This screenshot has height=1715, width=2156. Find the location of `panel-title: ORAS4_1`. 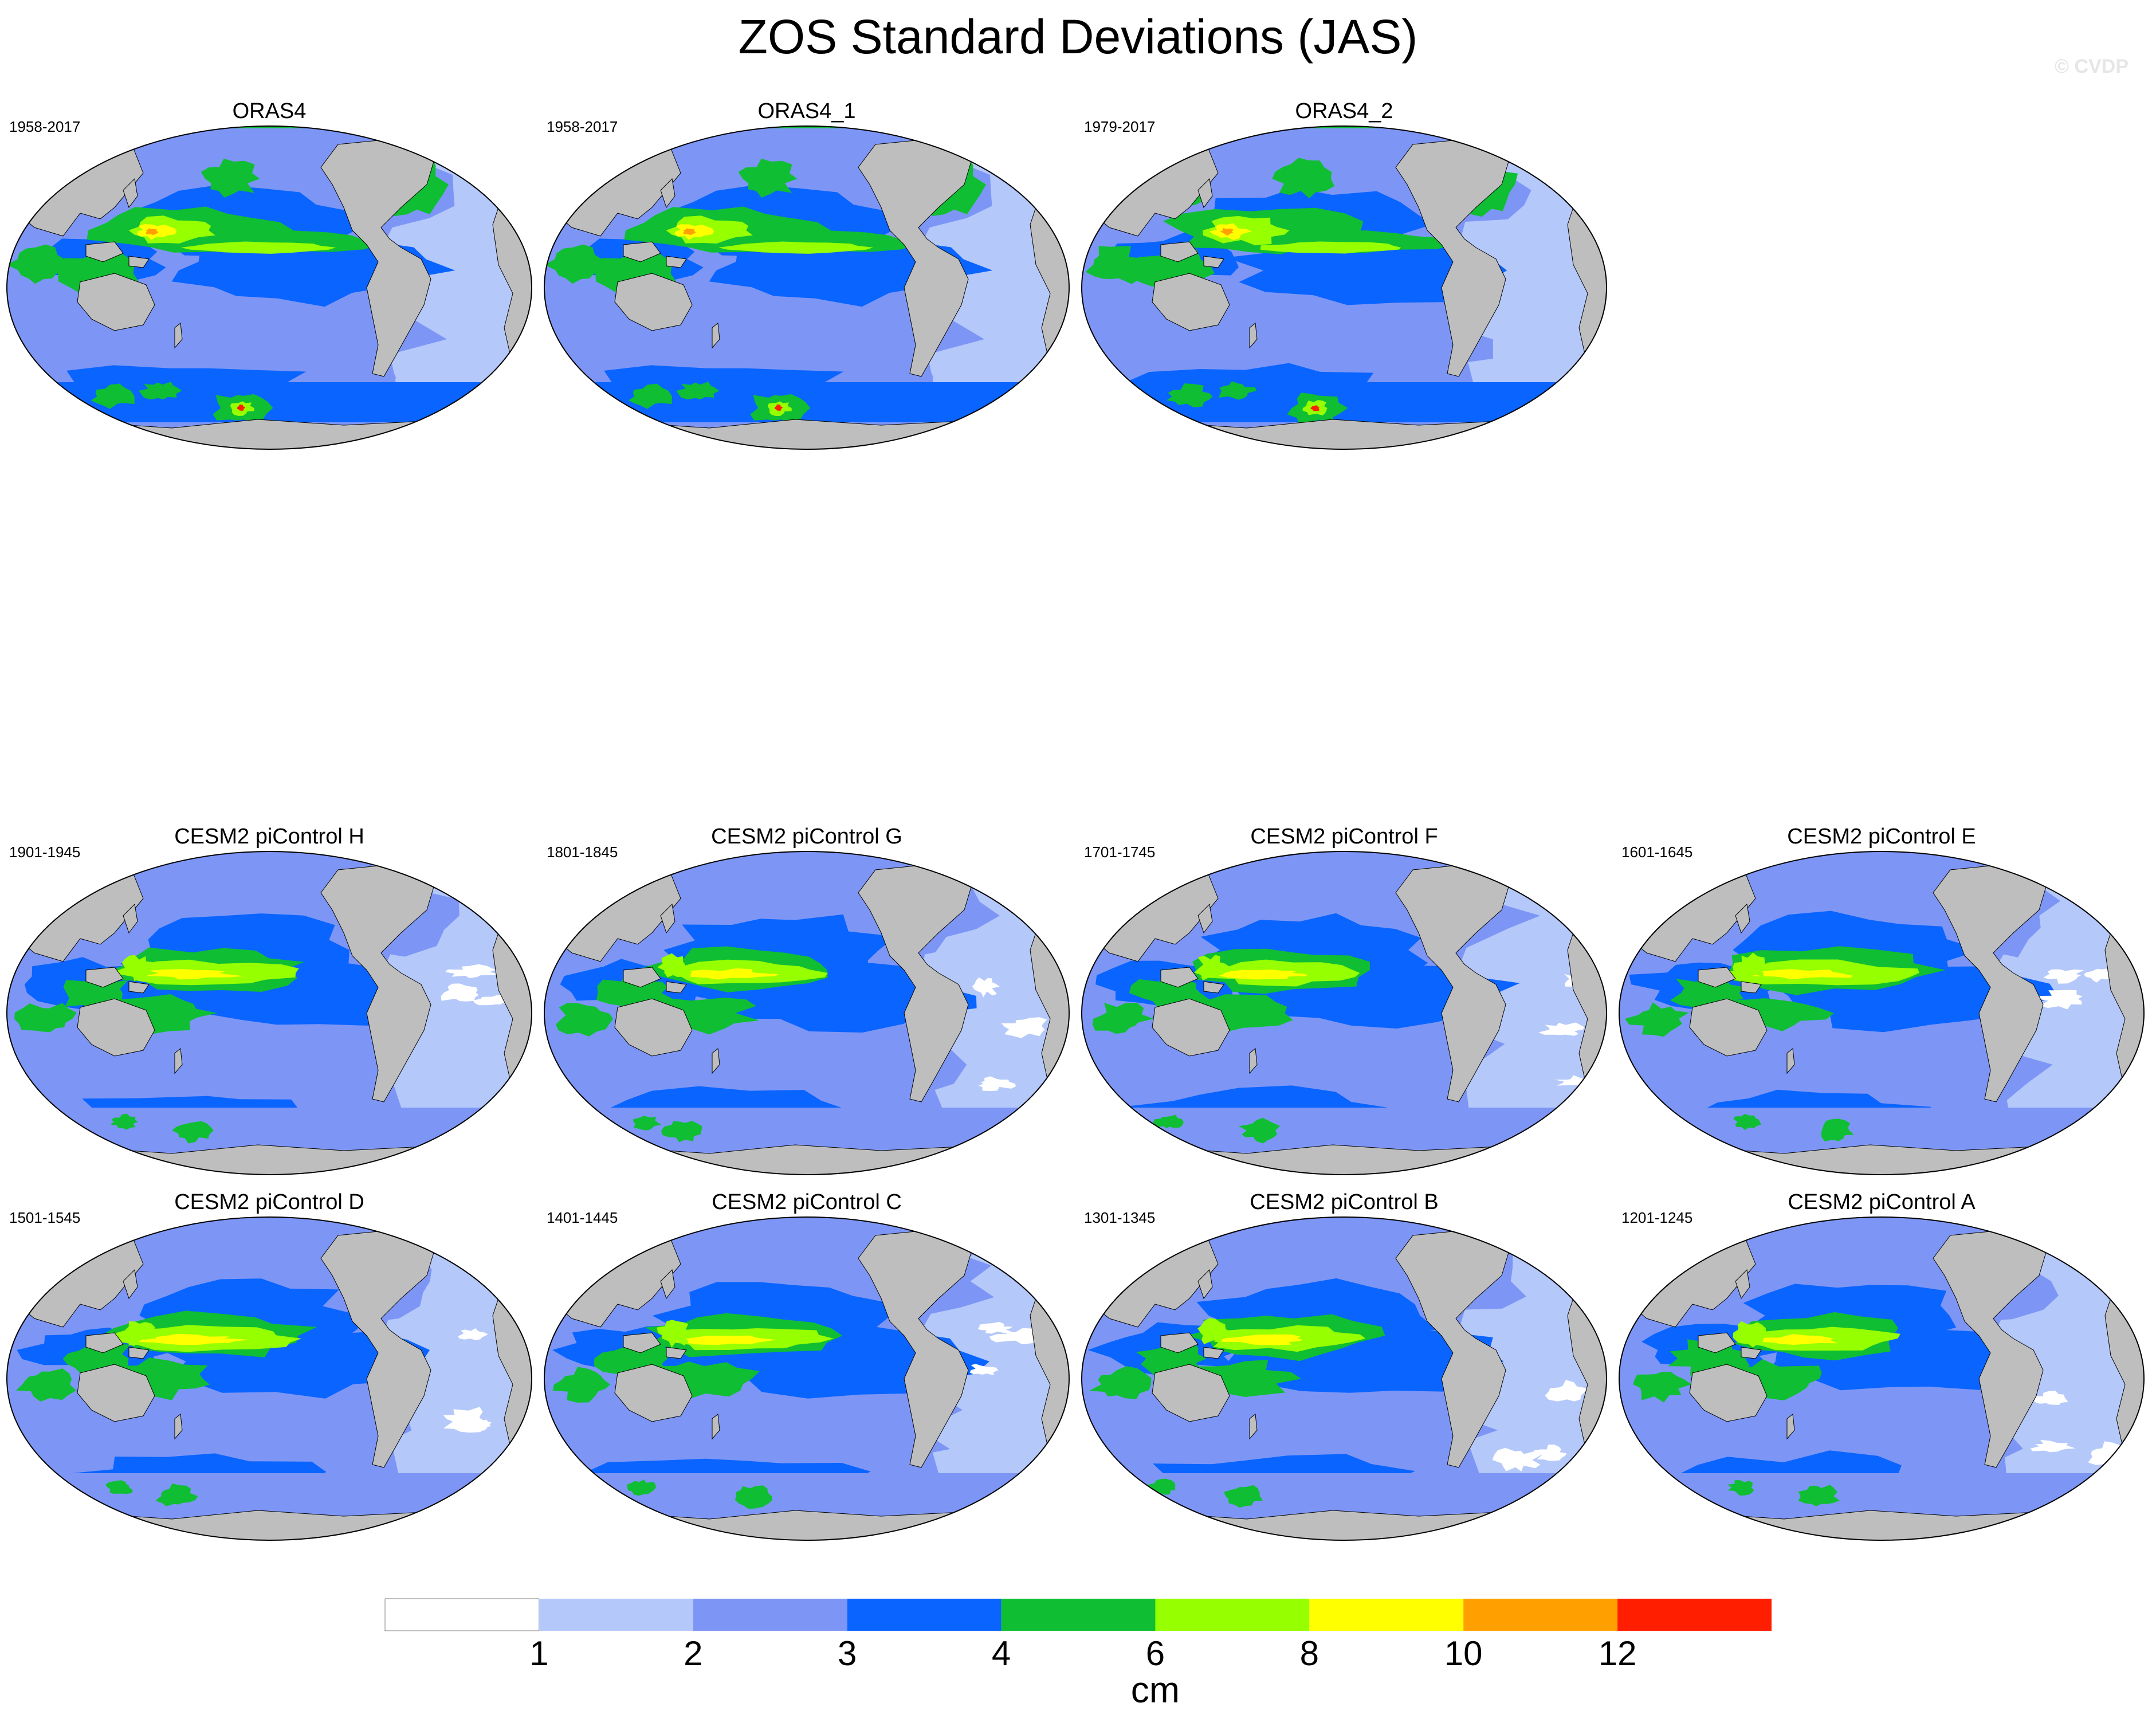

panel-title: ORAS4_1 is located at coordinates (806, 111).